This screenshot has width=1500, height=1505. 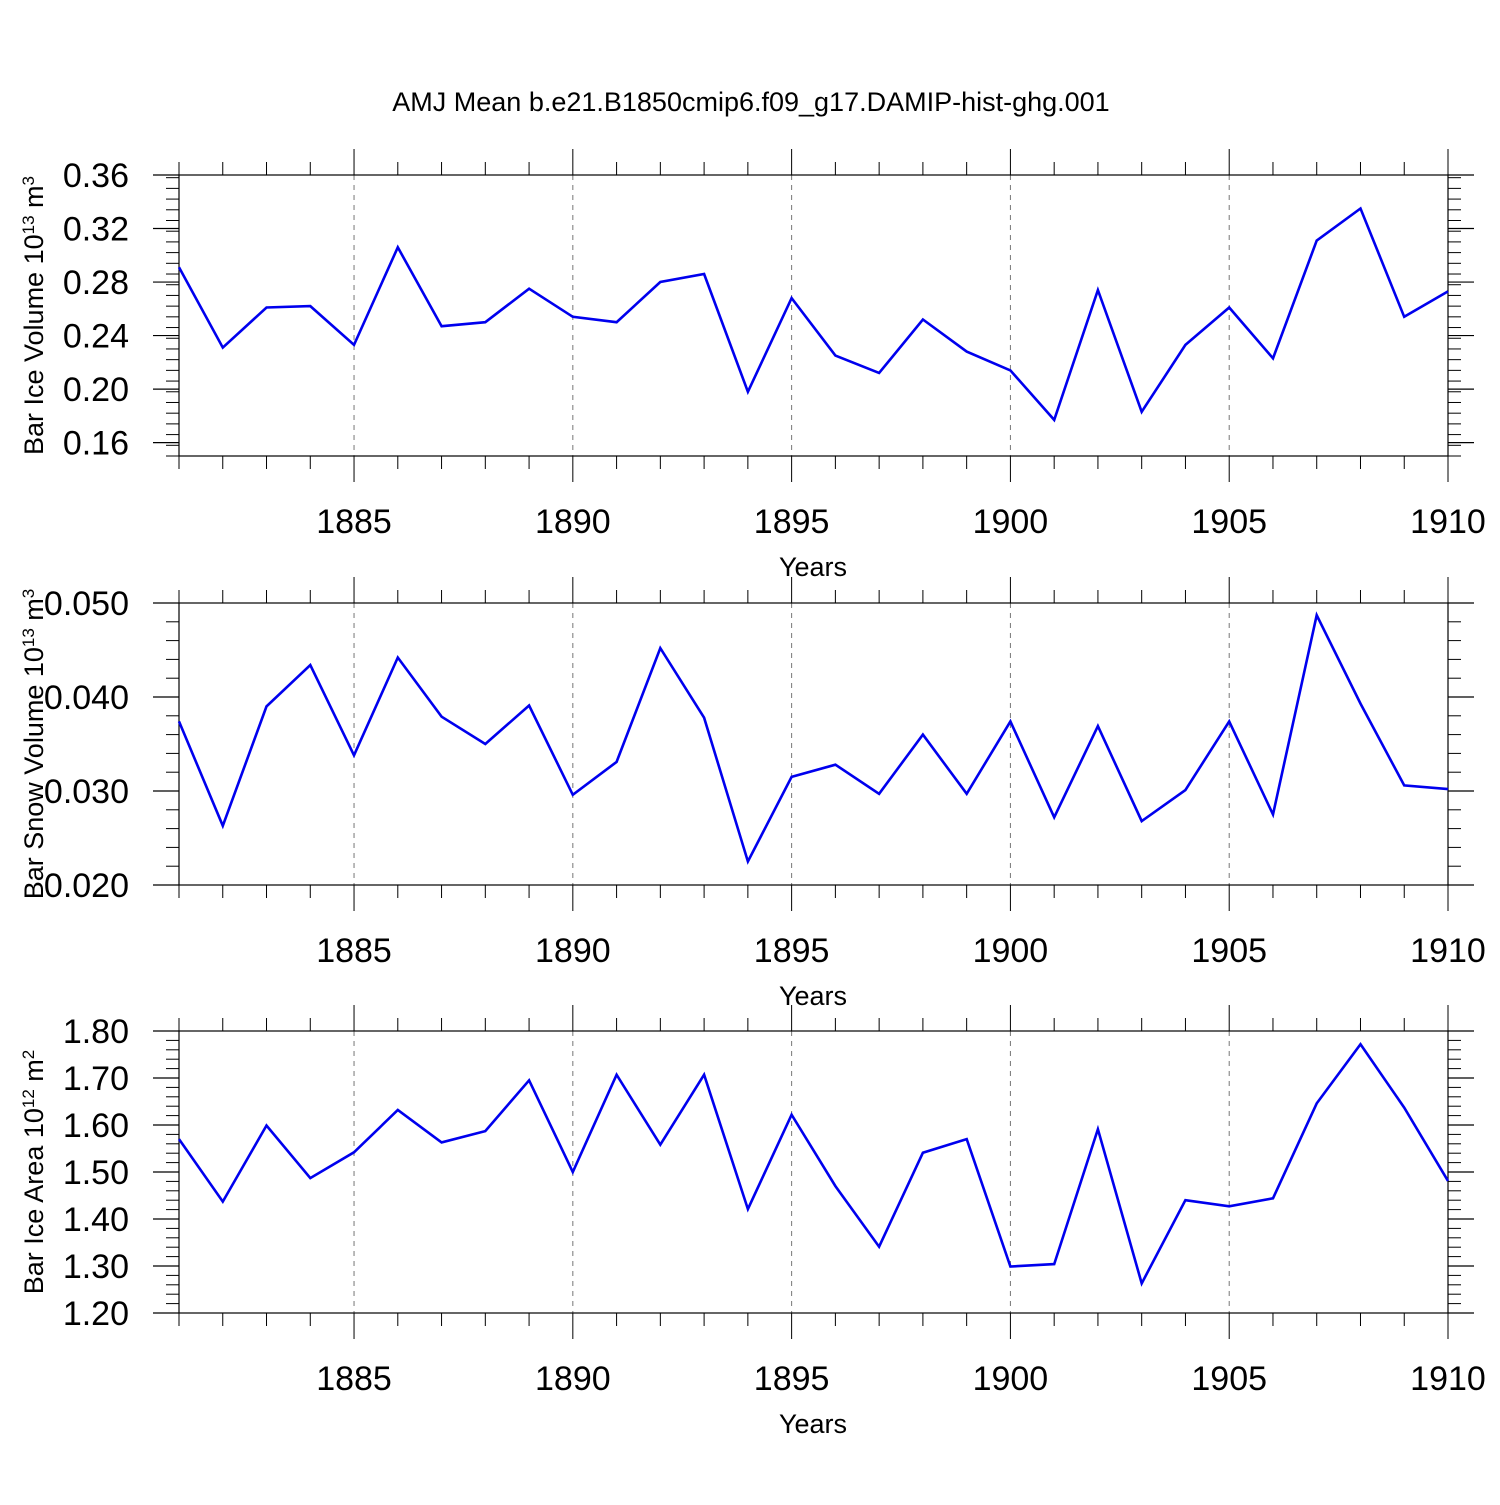 I want to click on y-axis-title: Bar Snow Volume 1013 m3, so click(x=34, y=744).